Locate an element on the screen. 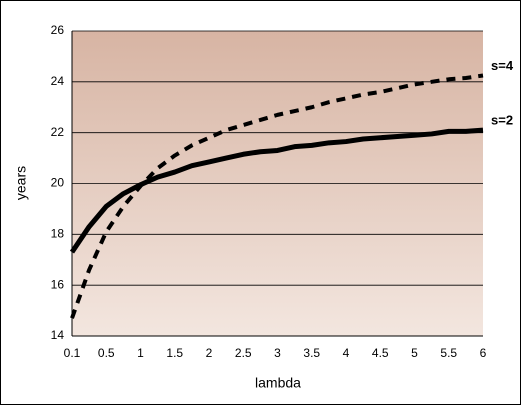 This screenshot has width=521, height=405. x-tick-label: 3 is located at coordinates (277, 353).